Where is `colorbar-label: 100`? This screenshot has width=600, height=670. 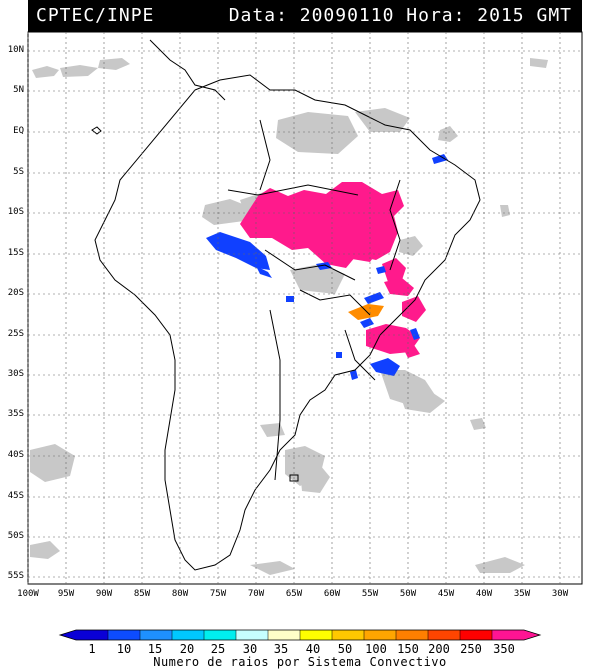 colorbar-label: 100 is located at coordinates (376, 649).